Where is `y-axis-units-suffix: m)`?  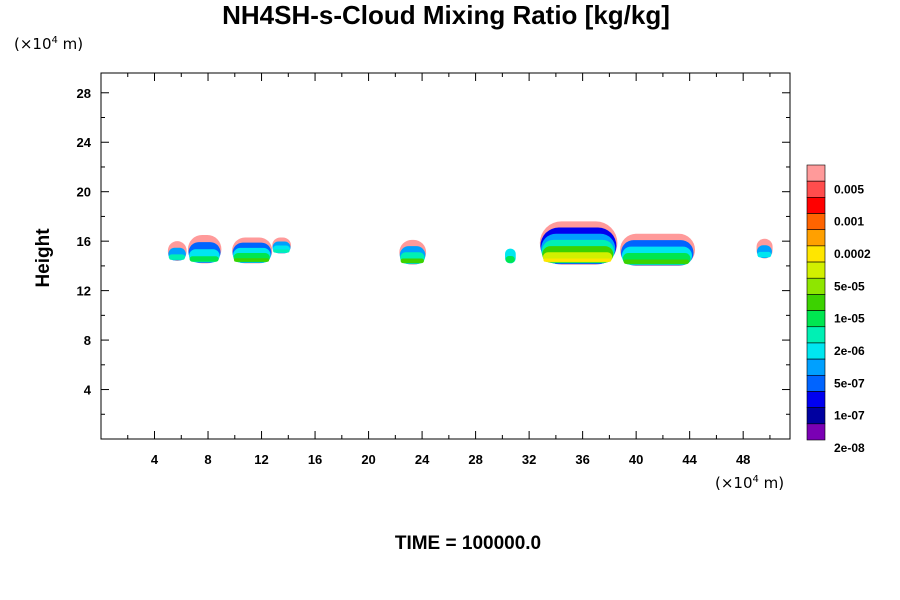 y-axis-units-suffix: m) is located at coordinates (70, 44).